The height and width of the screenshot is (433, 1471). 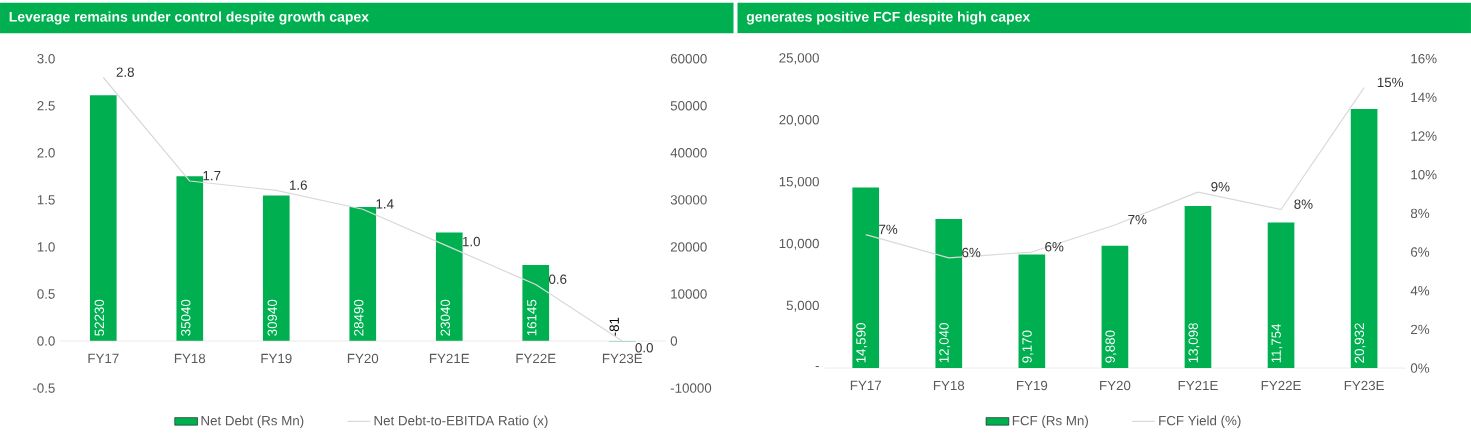 I want to click on y2-tick-label: 14%, so click(x=1424, y=97).